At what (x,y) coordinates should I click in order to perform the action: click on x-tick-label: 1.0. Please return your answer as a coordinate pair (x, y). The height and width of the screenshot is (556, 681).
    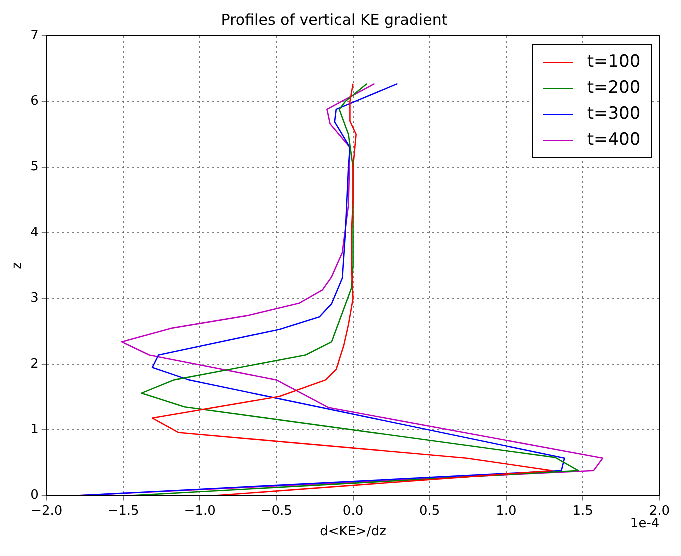
    Looking at the image, I should click on (506, 511).